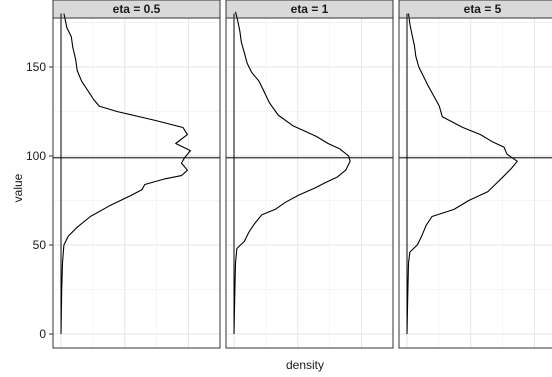  I want to click on facet-strip-label: eta = 1, so click(310, 9).